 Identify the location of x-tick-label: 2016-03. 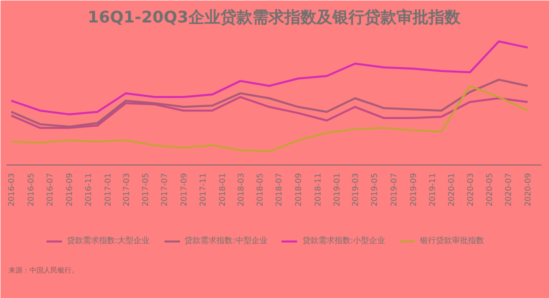
(11, 189).